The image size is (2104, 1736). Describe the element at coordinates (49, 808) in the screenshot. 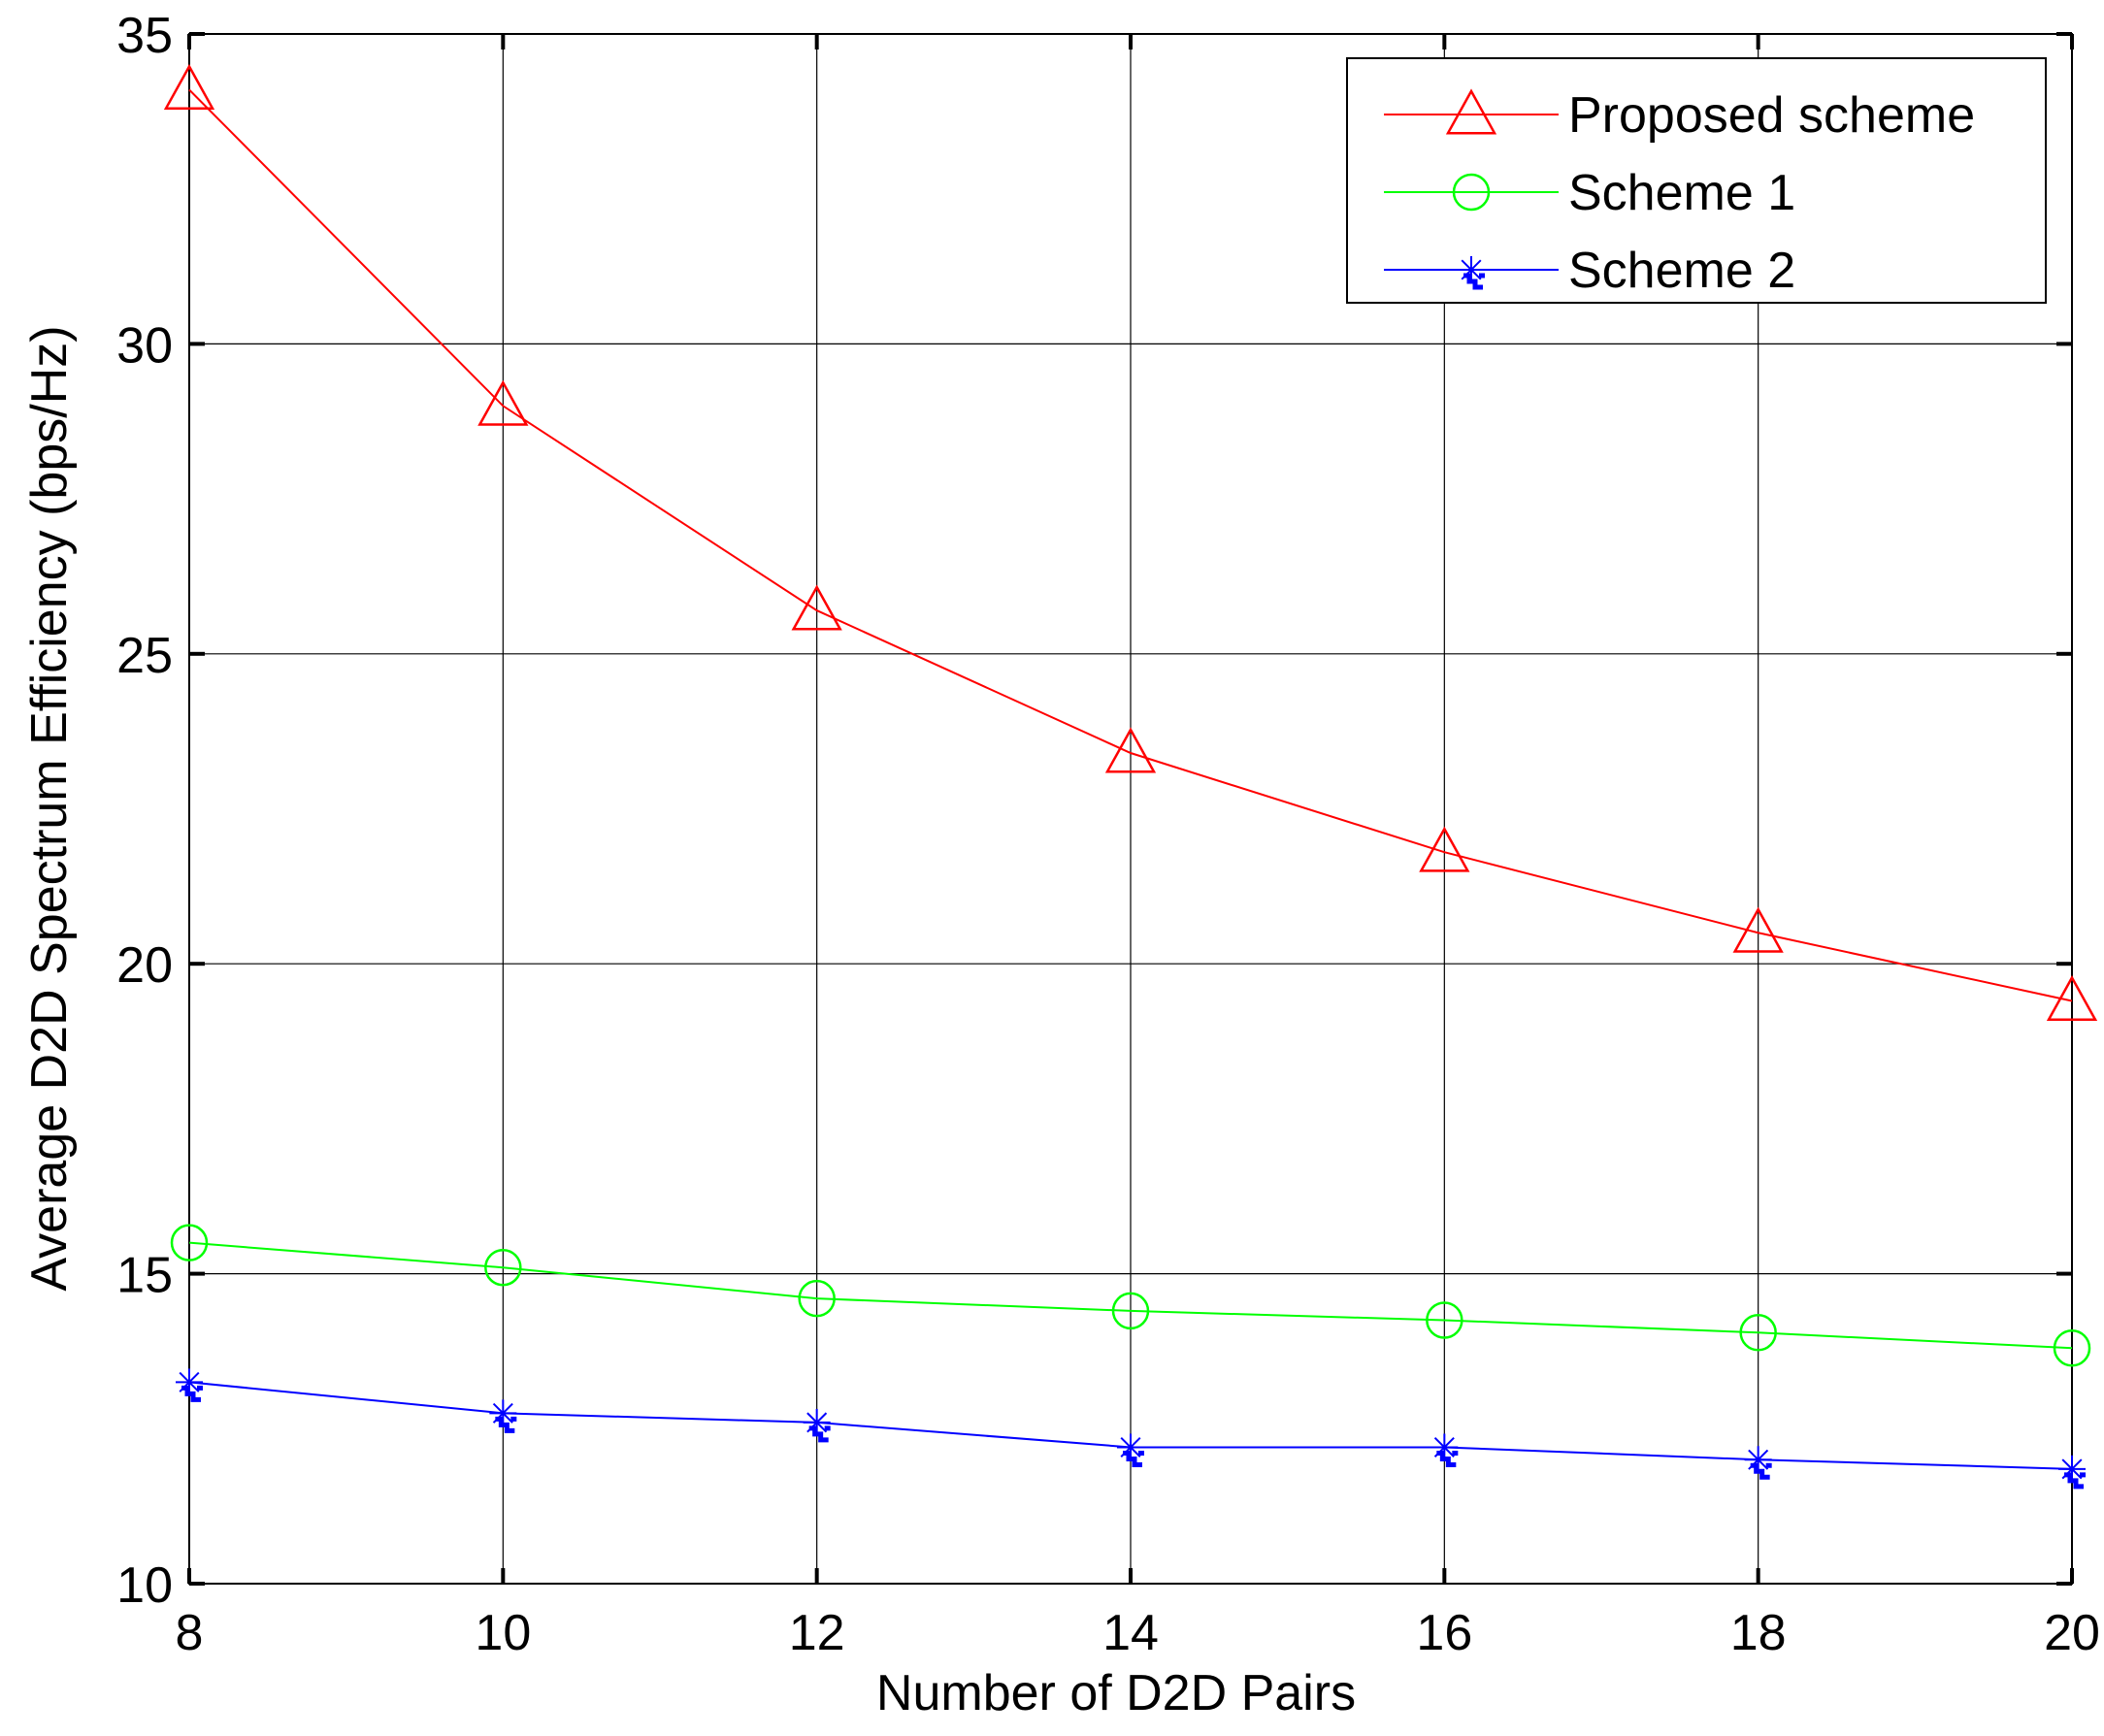

I see `y-axis-label: Average D2D Spectrum Efficiency (bps/Hz)` at that location.